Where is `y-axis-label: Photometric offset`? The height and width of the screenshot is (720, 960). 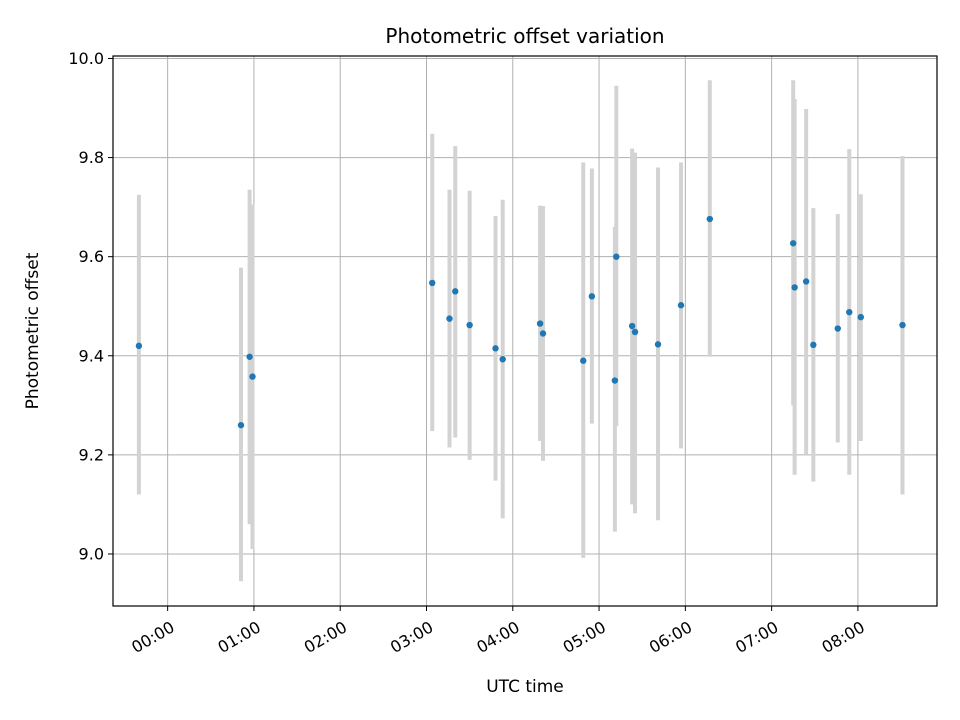
y-axis-label: Photometric offset is located at coordinates (33, 330).